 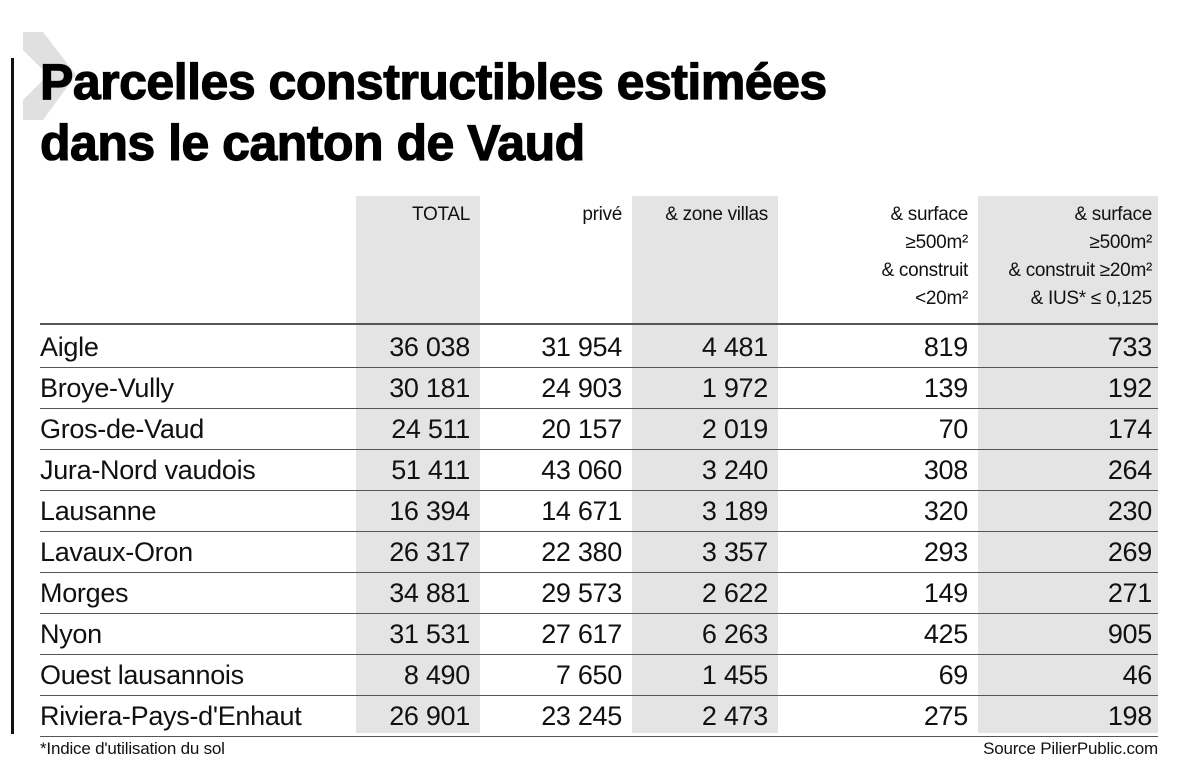 I want to click on cell-ius: 269, so click(x=1129, y=552).